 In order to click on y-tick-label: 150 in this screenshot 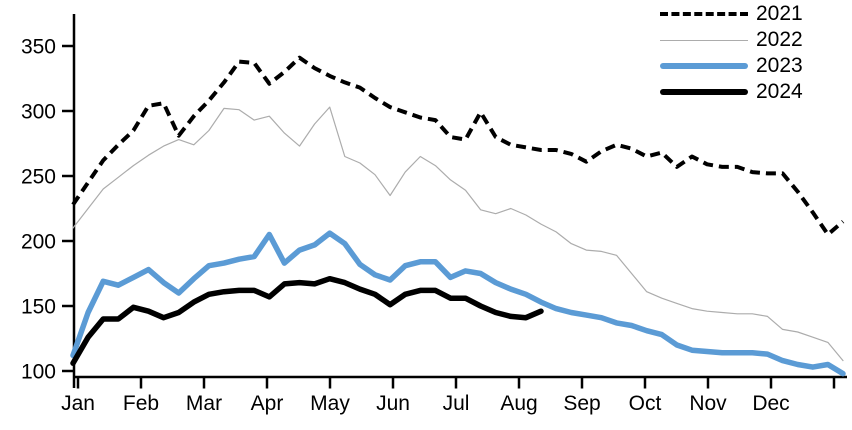, I will do `click(38, 307)`.